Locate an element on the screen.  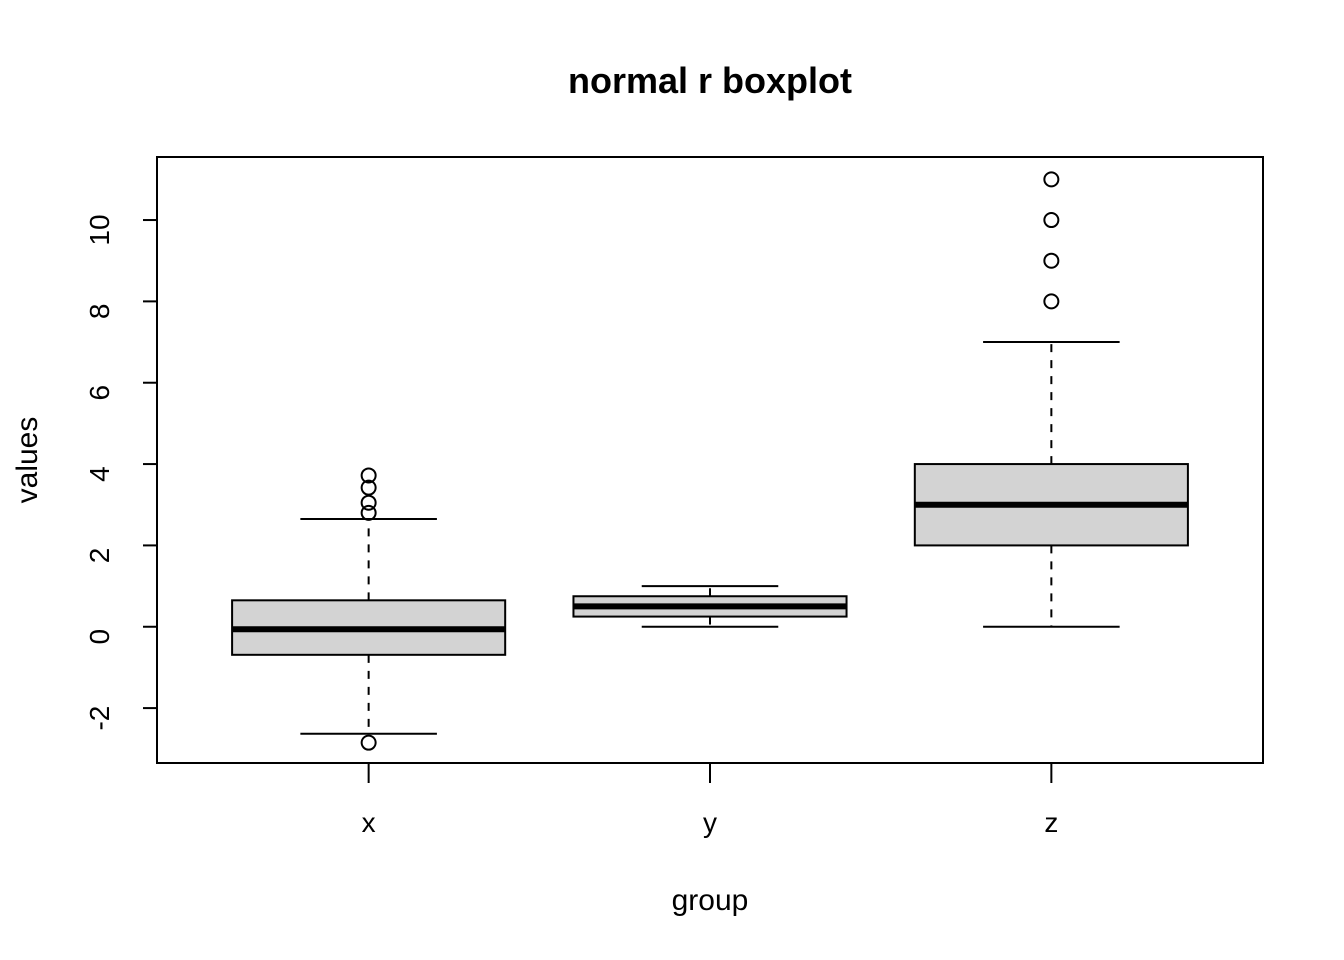
x-tick-label: y is located at coordinates (710, 822).